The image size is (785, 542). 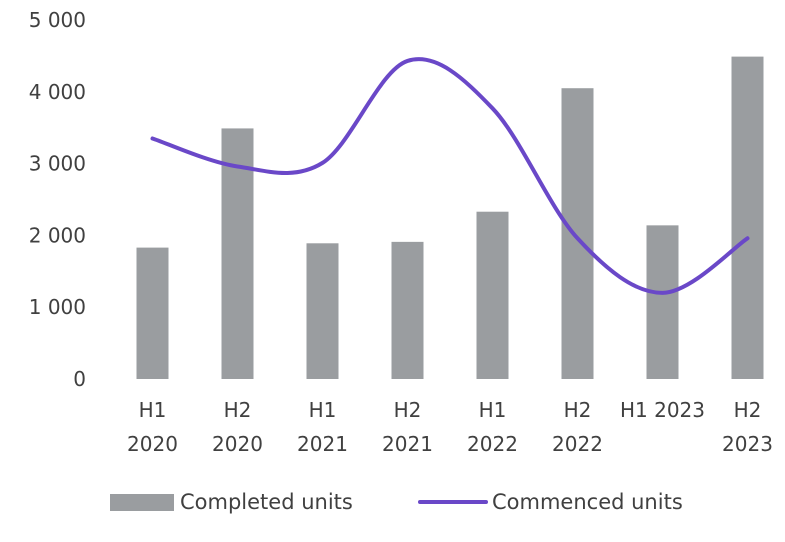 I want to click on x-tick-label: H2 2022, so click(x=577, y=427).